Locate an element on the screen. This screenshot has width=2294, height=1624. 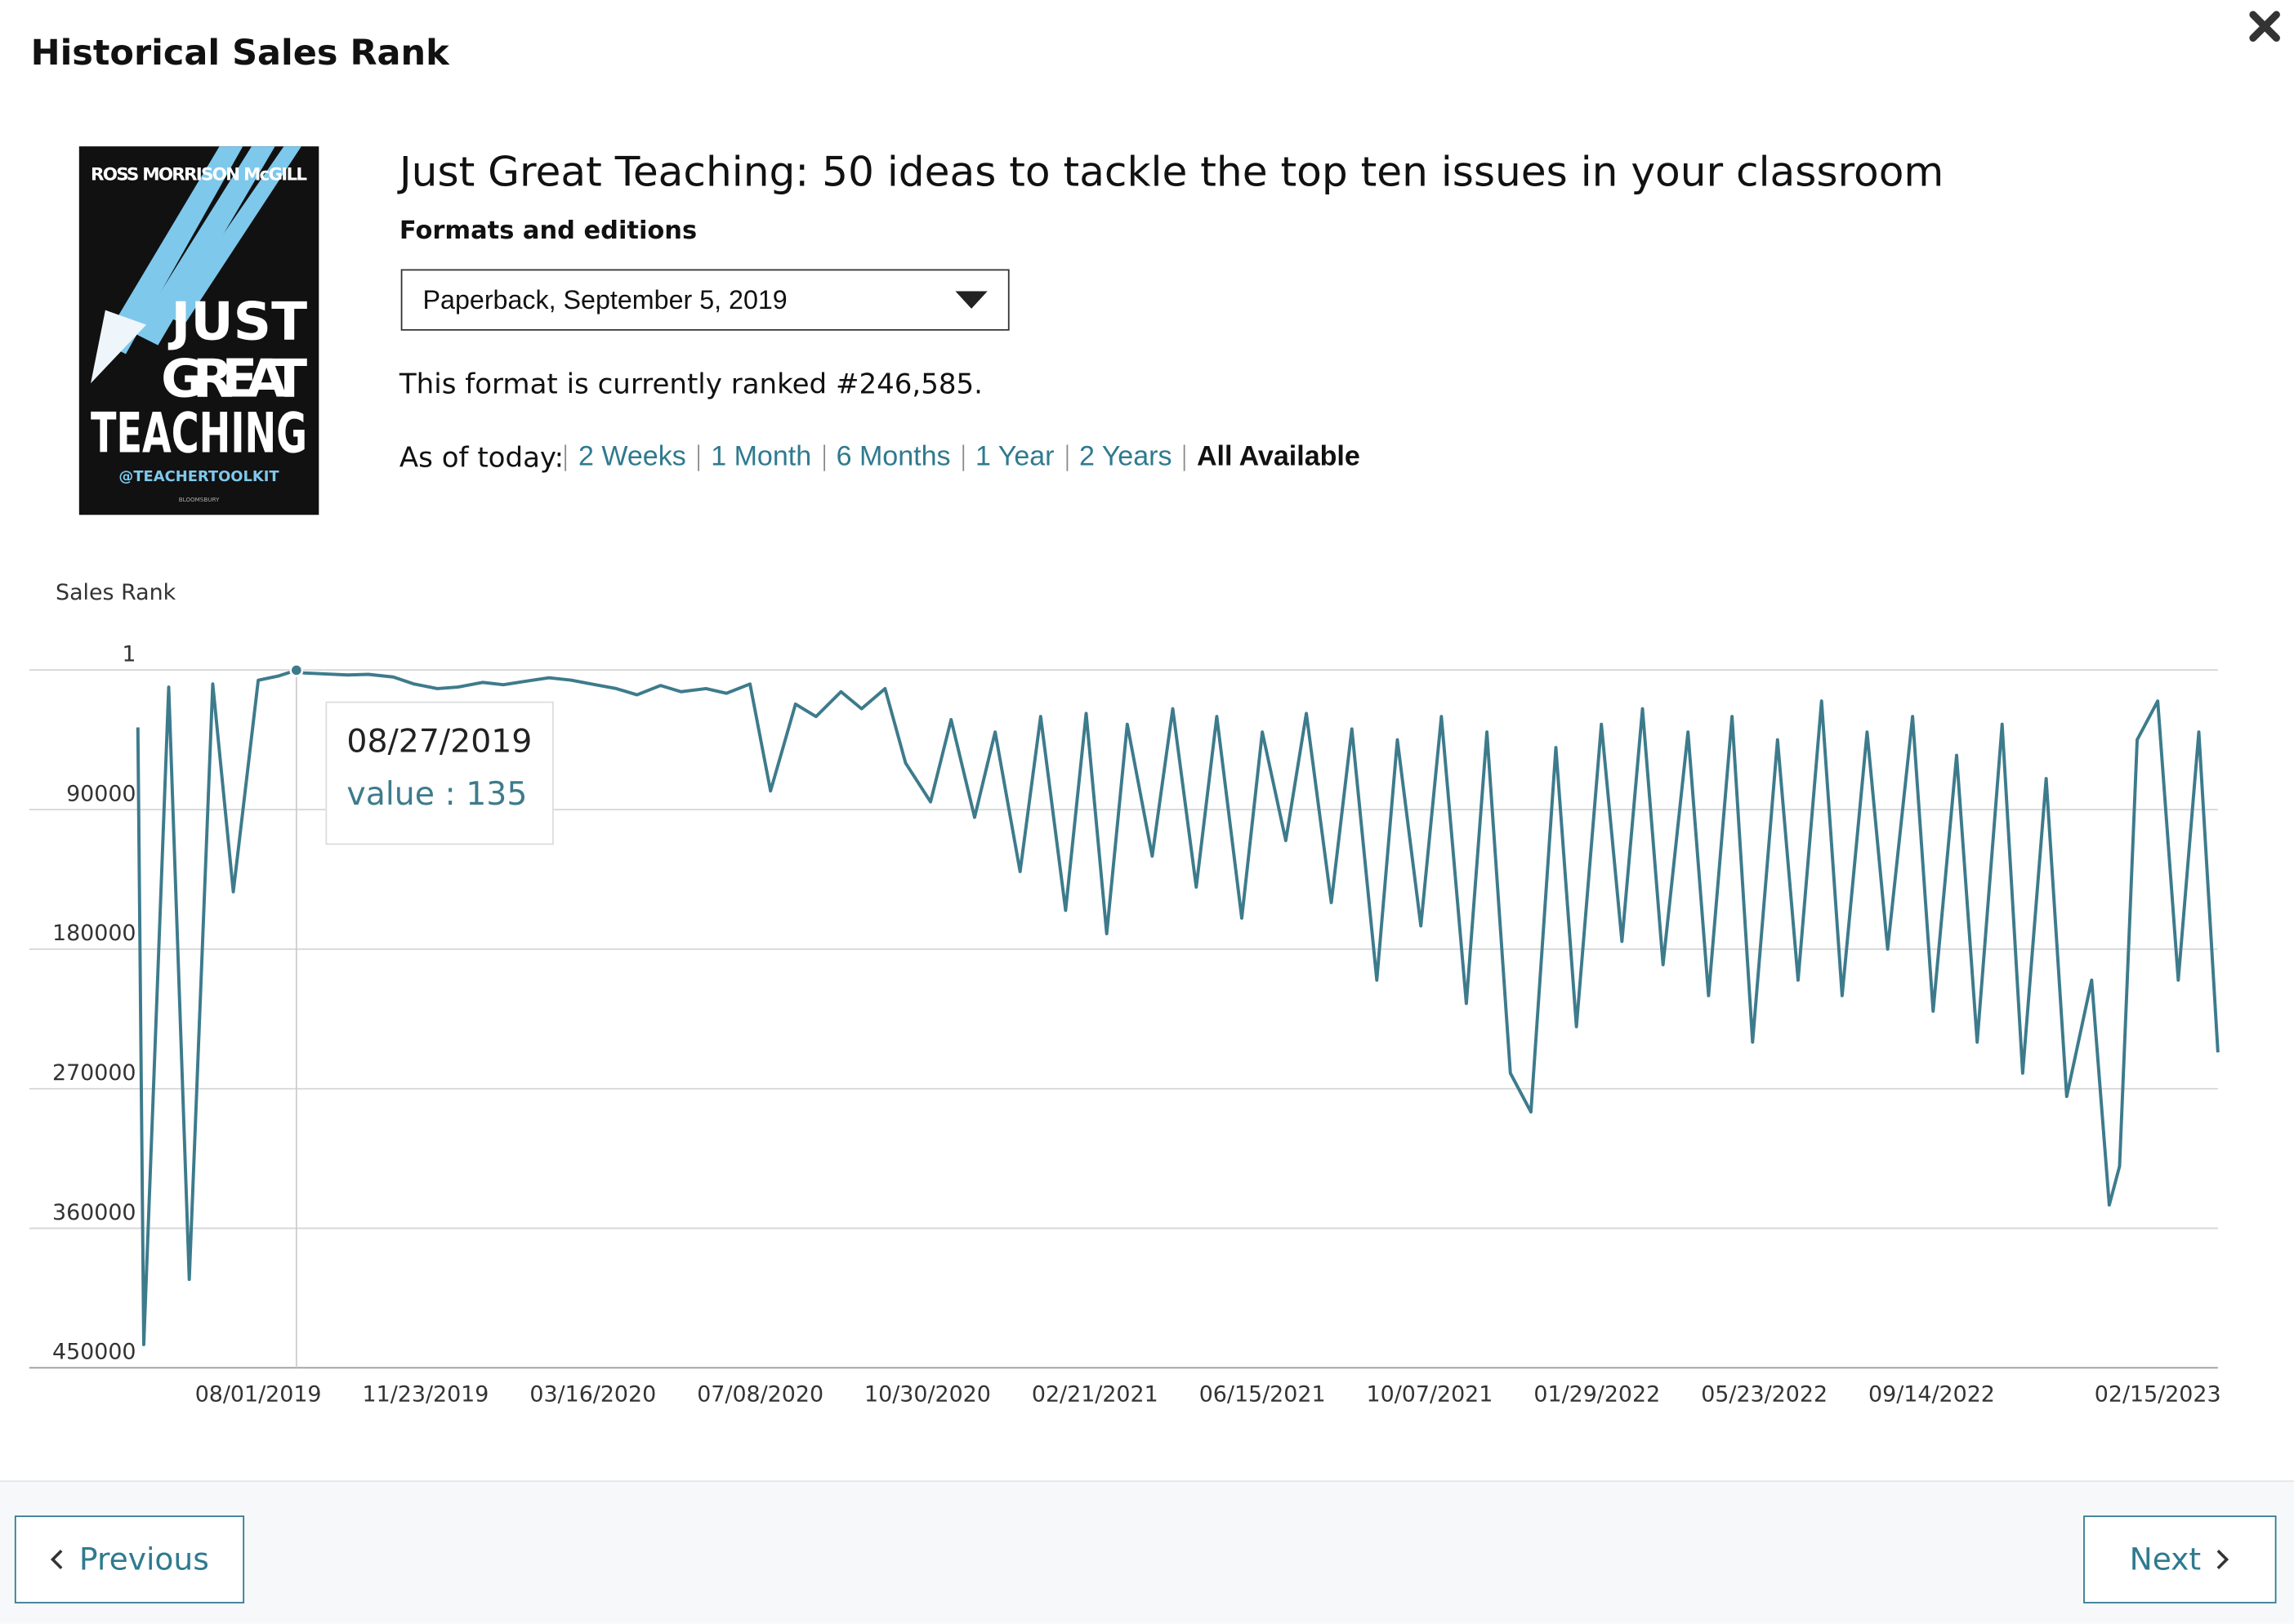
x-tick-label: 10/30/2020 is located at coordinates (927, 1395).